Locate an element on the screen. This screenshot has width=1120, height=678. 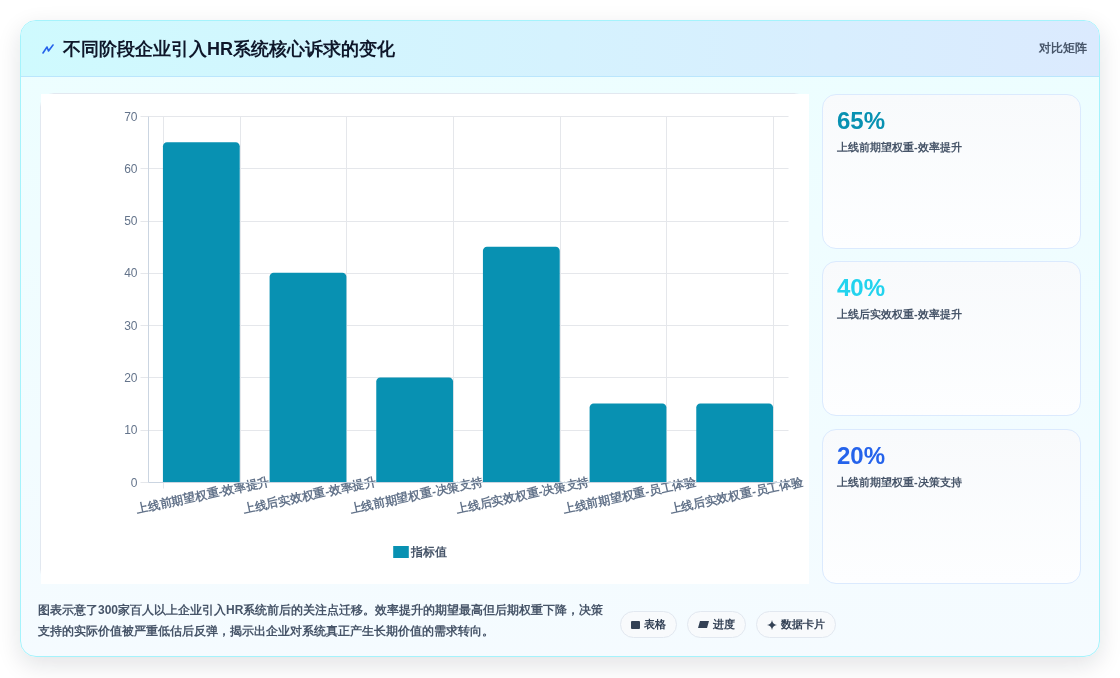
text: 对比矩阵 is located at coordinates (1063, 48).